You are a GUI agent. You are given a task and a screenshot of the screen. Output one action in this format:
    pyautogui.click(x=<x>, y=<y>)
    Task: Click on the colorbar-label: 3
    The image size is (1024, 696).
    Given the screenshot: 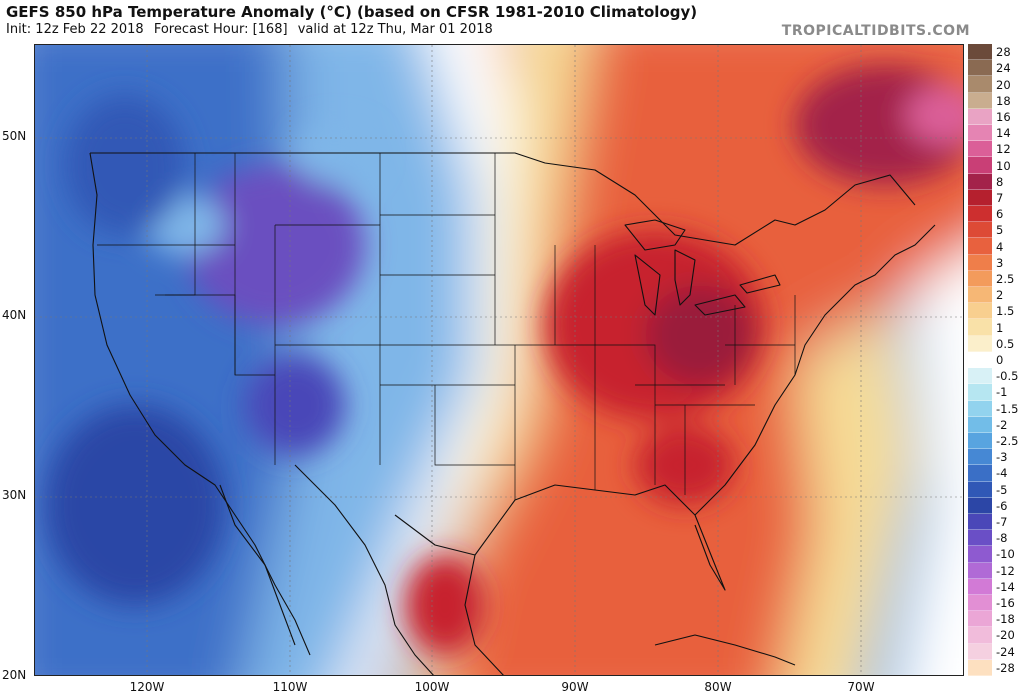 What is the action you would take?
    pyautogui.click(x=1000, y=262)
    